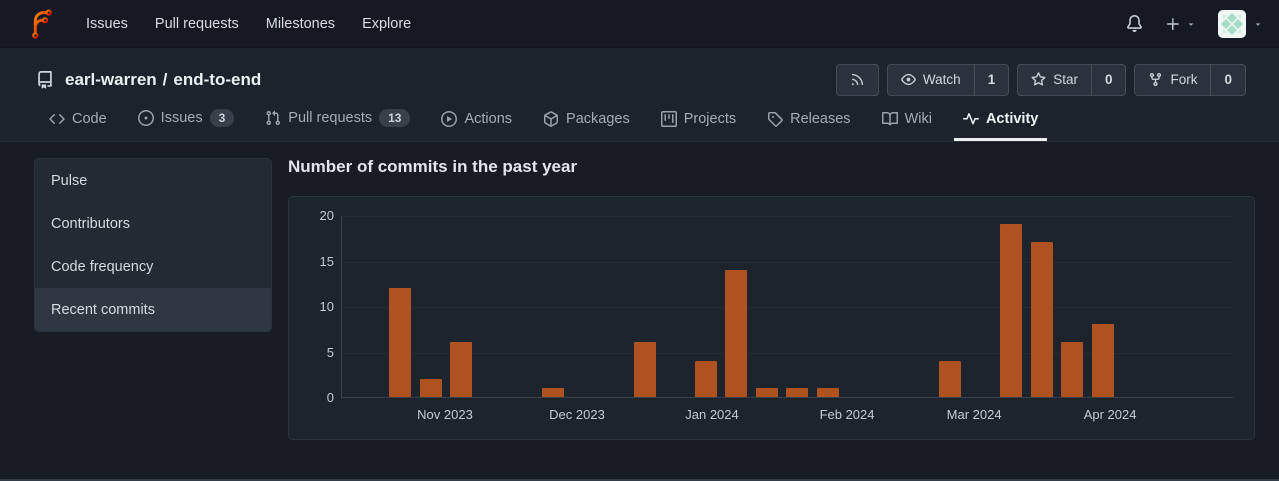  Describe the element at coordinates (153, 309) in the screenshot. I see `sidebar-item-recent-commits: Recent commits` at that location.